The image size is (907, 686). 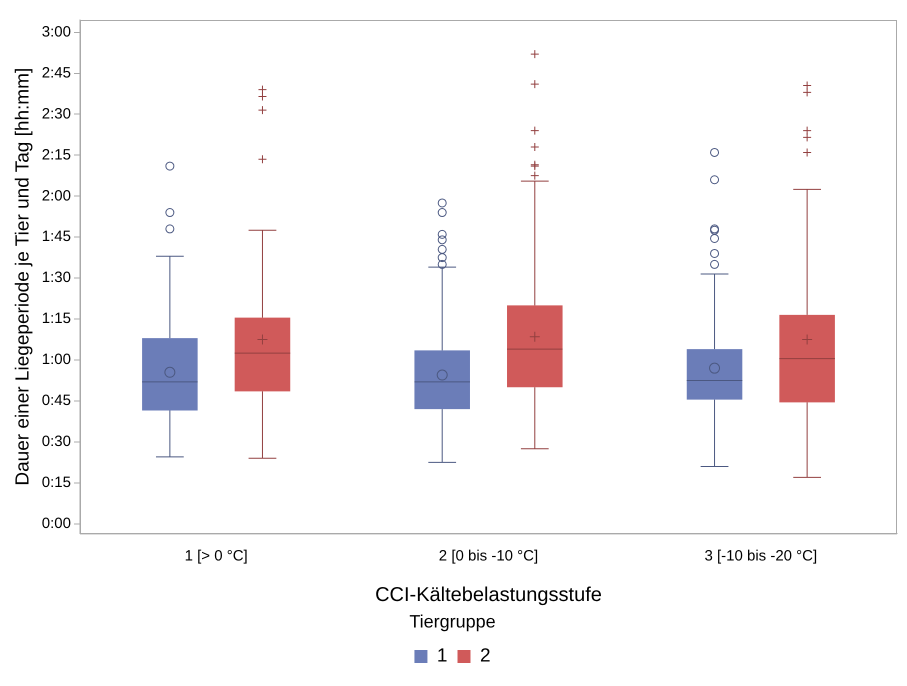 What do you see at coordinates (452, 621) in the screenshot?
I see `legend-title: Tiergruppe` at bounding box center [452, 621].